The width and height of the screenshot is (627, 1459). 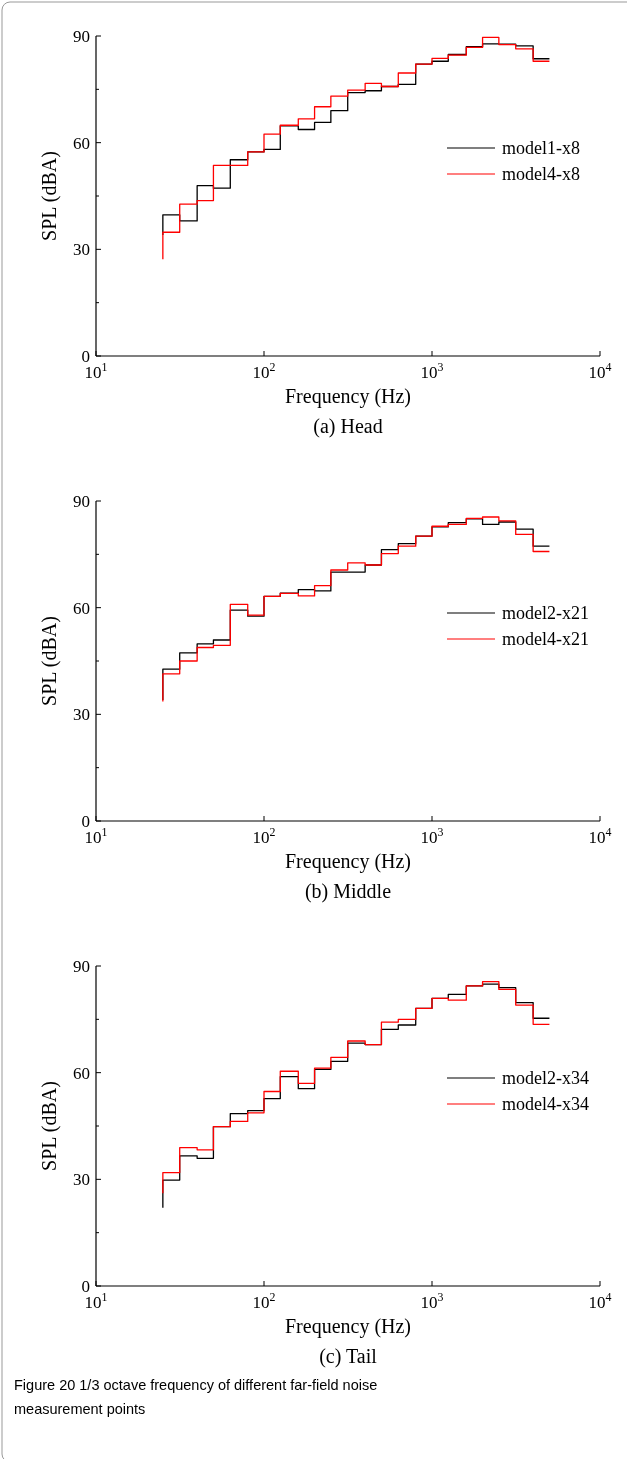 I want to click on legend-label: model4-x34, so click(x=545, y=1104).